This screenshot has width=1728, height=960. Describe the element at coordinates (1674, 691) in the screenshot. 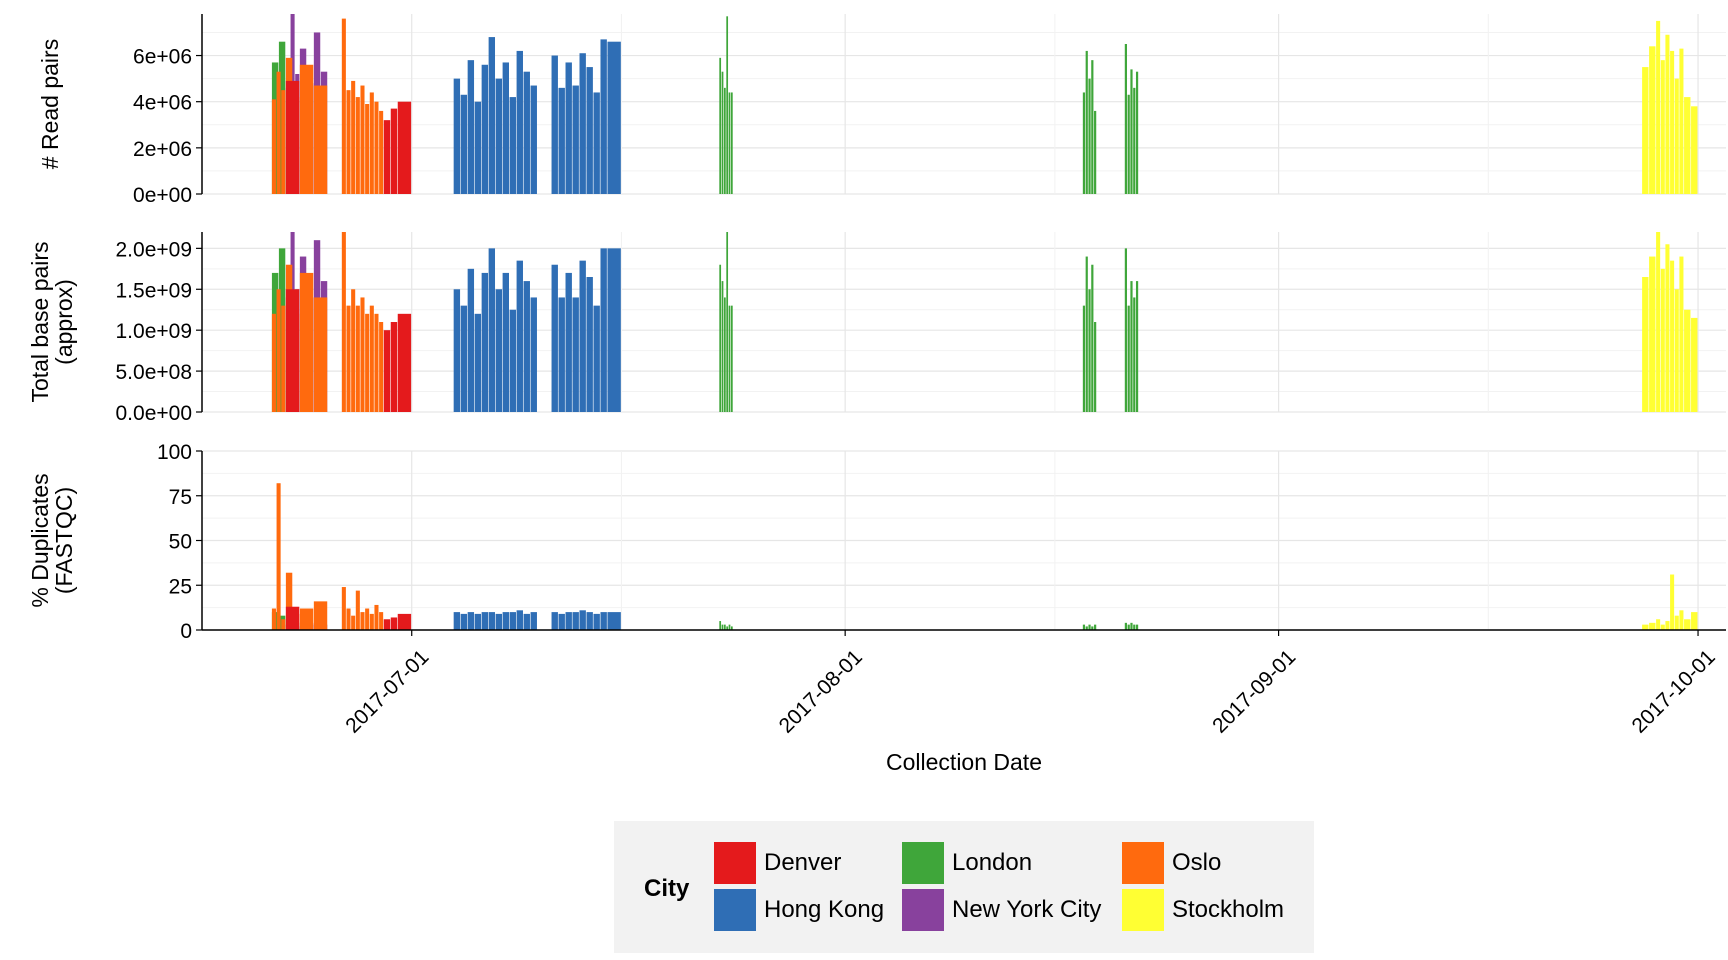

I see `x-tick-label: 2017-10-01` at that location.